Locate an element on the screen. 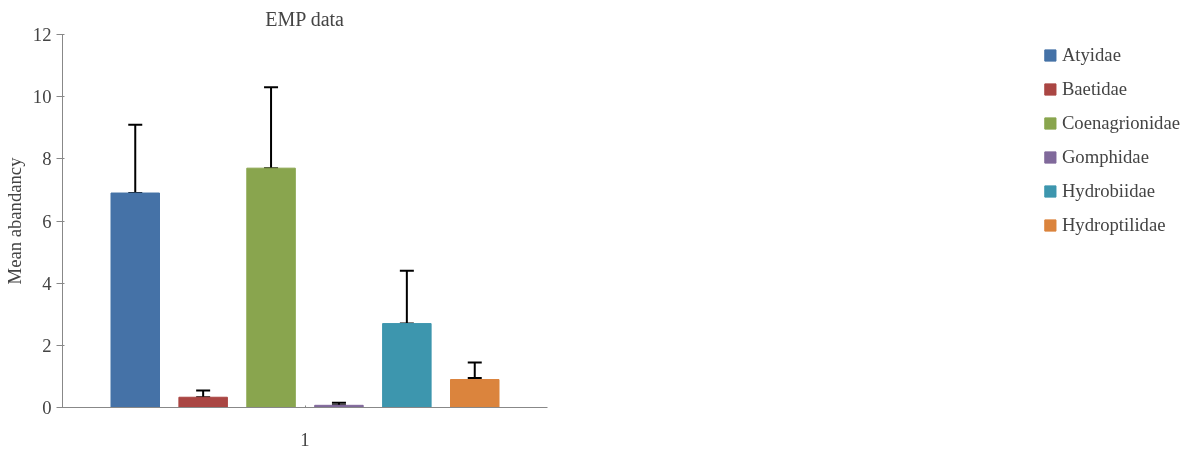 The height and width of the screenshot is (452, 1195). y-tick-label: 6 is located at coordinates (47, 221).